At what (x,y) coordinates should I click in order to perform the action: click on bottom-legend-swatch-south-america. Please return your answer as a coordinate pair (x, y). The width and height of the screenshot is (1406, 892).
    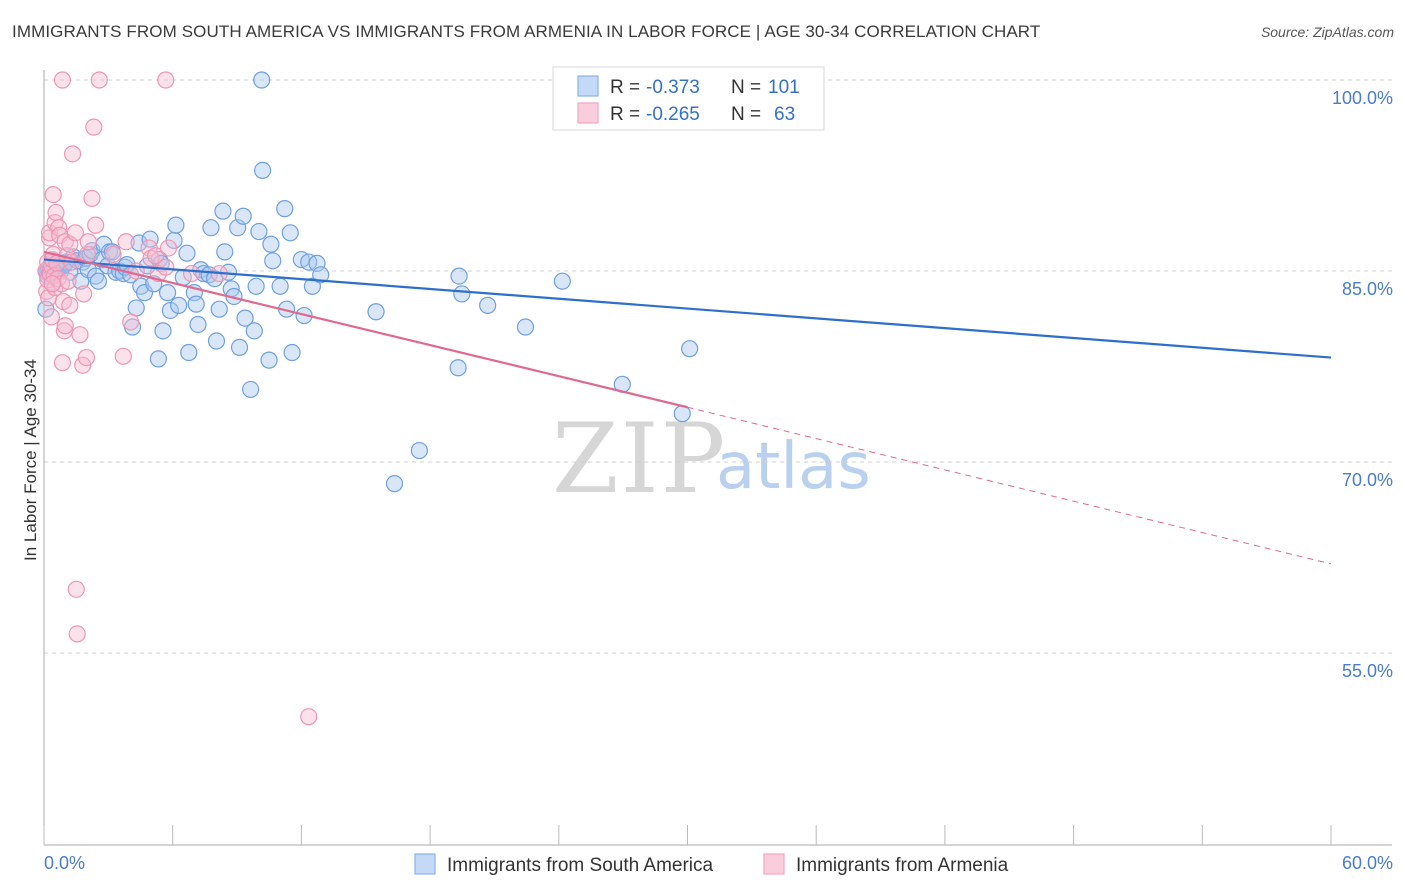
    Looking at the image, I should click on (425, 864).